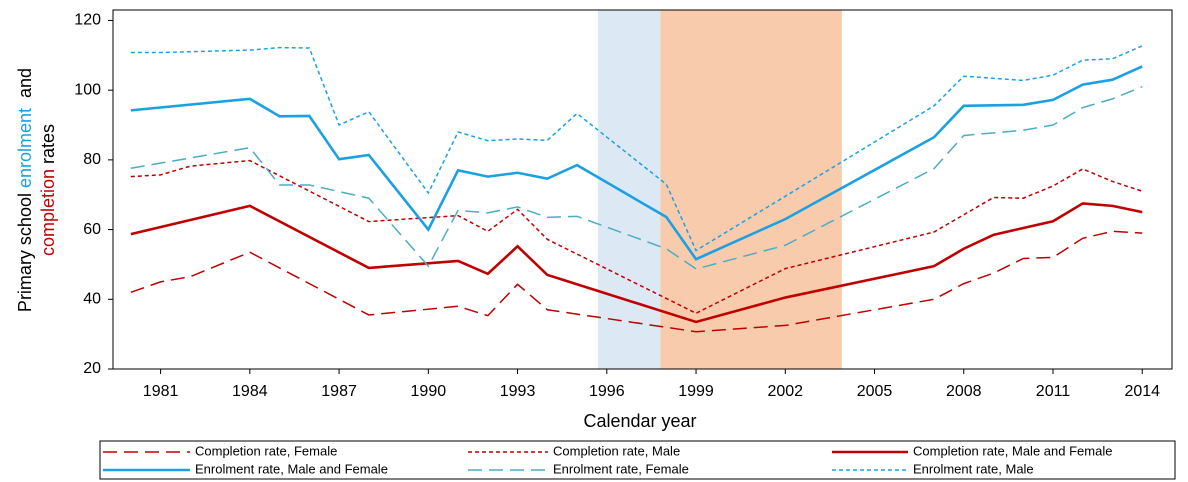  What do you see at coordinates (92, 159) in the screenshot?
I see `y-tick-label: 80` at bounding box center [92, 159].